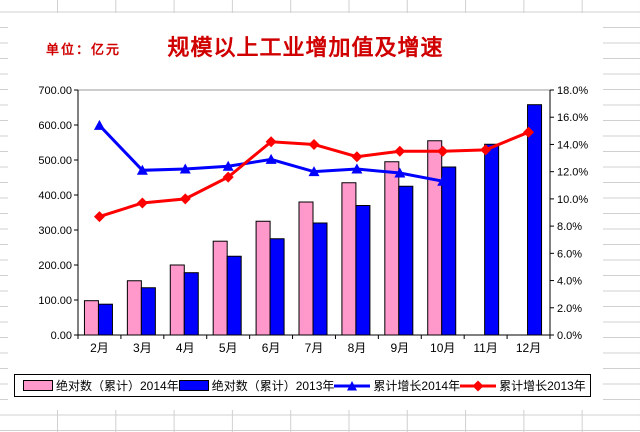  I want to click on month-label: 2月, so click(99, 348).